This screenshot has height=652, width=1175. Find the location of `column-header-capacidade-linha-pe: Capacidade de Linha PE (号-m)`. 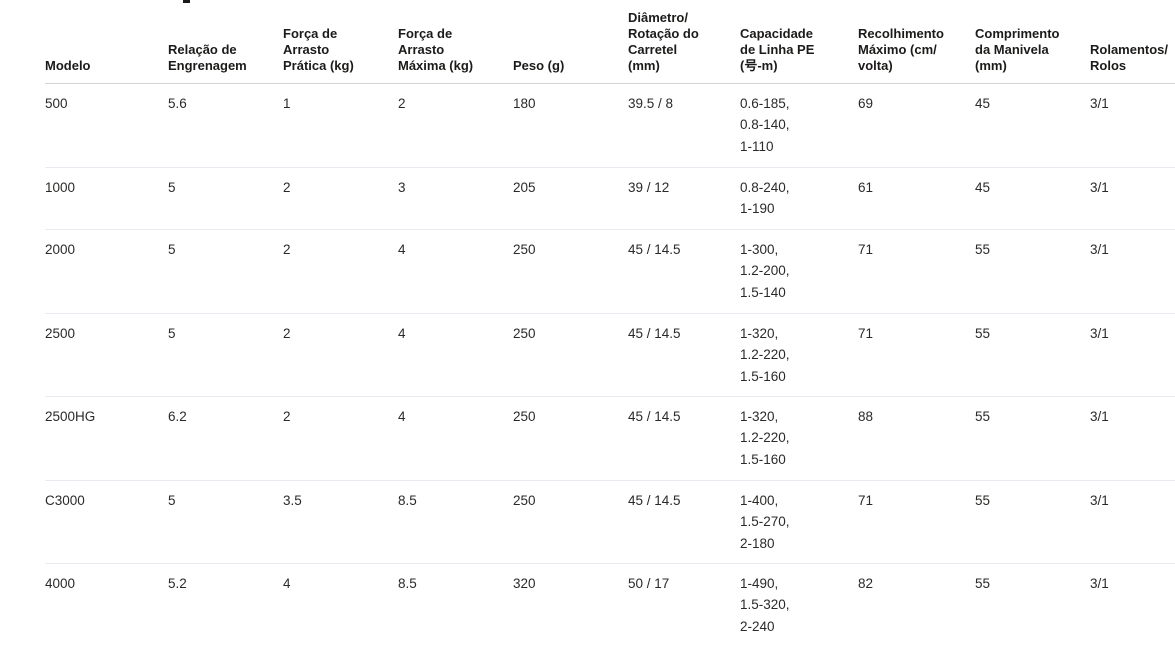

column-header-capacidade-linha-pe: Capacidade de Linha PE (号-m) is located at coordinates (799, 42).